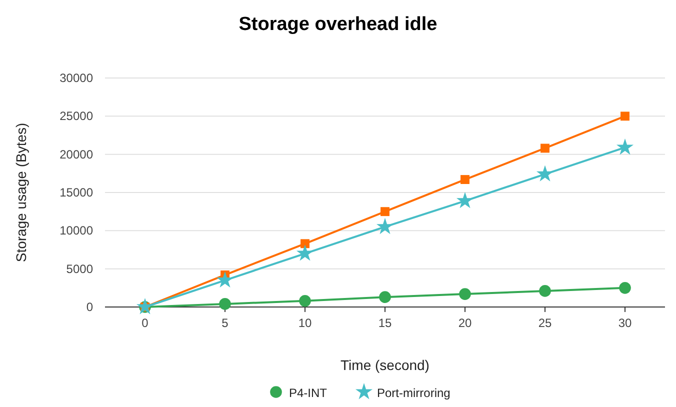 Image resolution: width=676 pixels, height=407 pixels. I want to click on y-tick-label: 15000, so click(77, 193).